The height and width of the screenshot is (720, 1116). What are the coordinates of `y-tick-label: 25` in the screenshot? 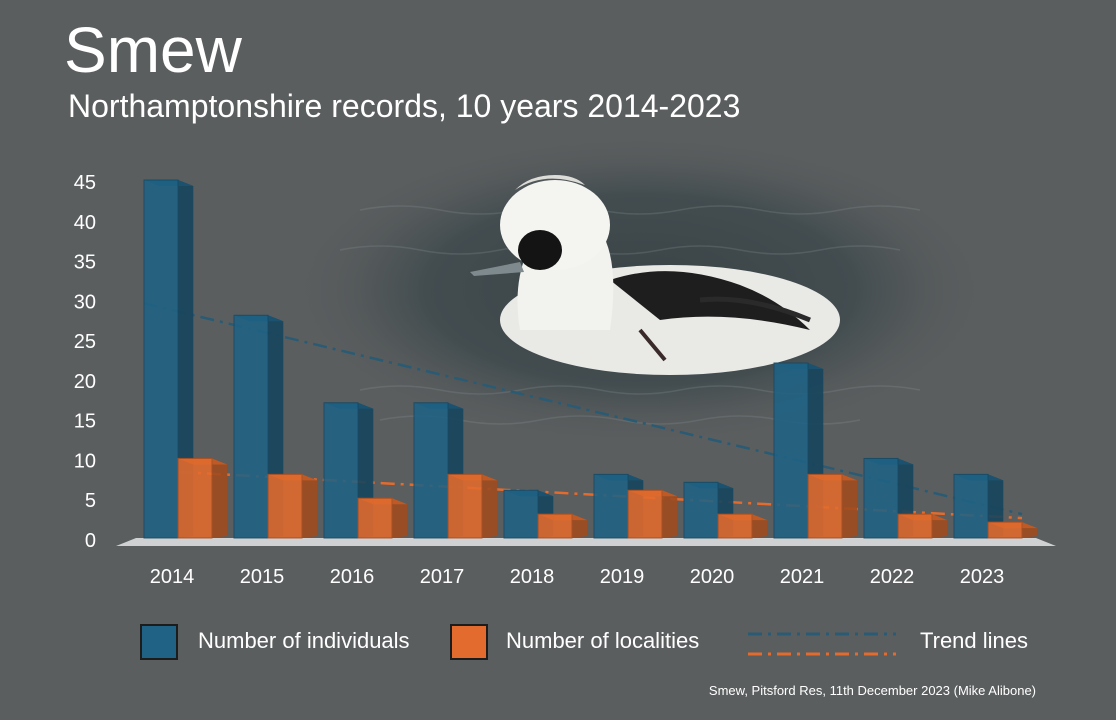 It's located at (85, 342).